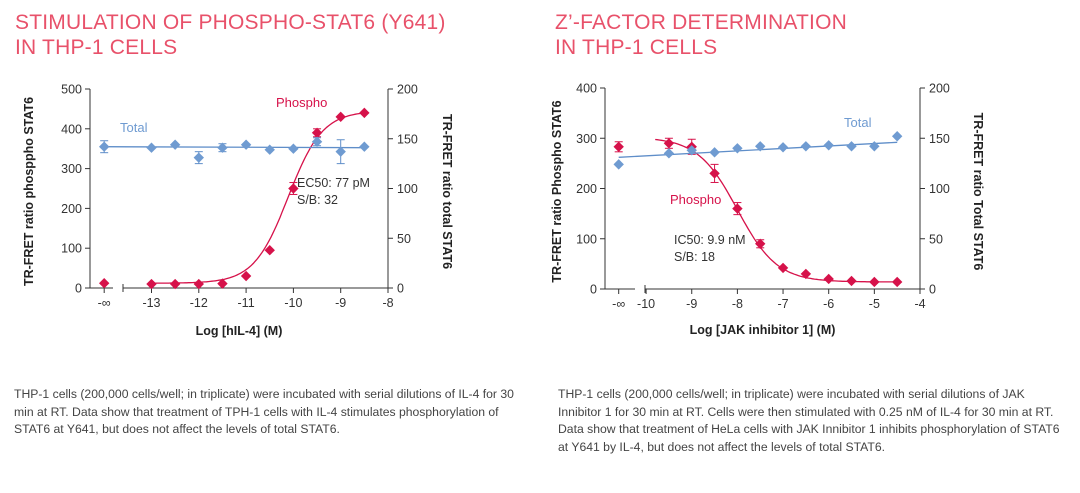 This screenshot has width=1080, height=493. I want to click on x-tick-label: -4, so click(919, 304).